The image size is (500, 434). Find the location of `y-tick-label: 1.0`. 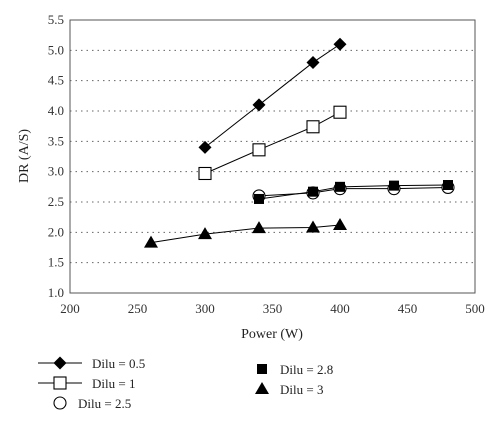

y-tick-label: 1.0 is located at coordinates (56, 292).